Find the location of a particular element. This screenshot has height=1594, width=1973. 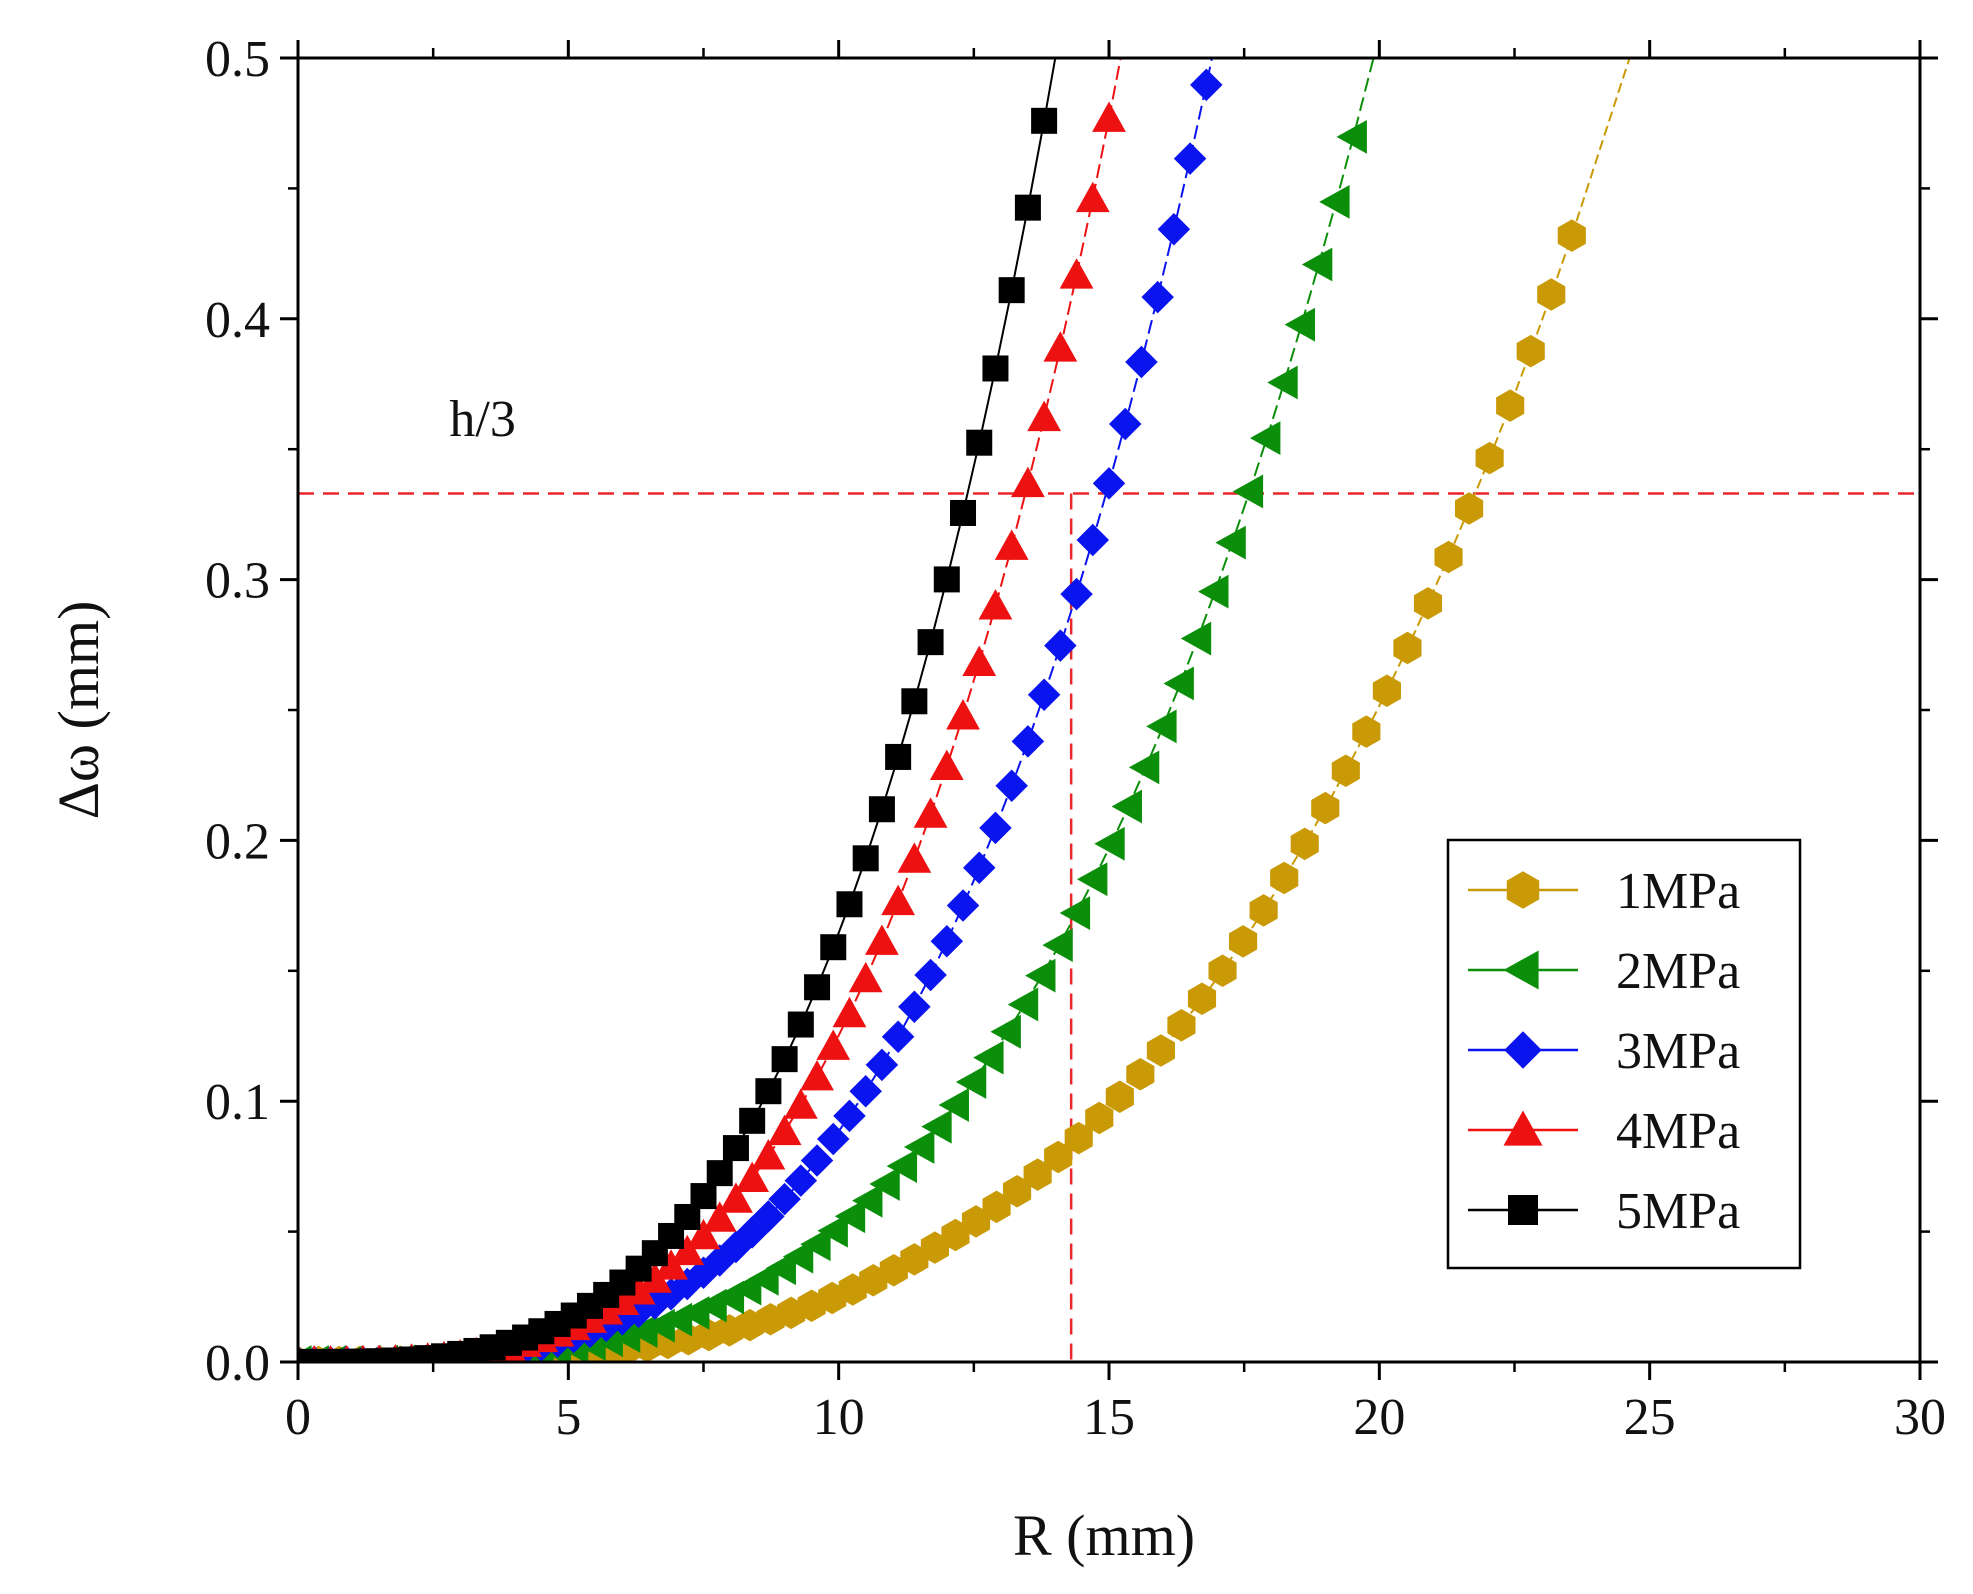

y-tick-label: 0.0 is located at coordinates (237, 1363).